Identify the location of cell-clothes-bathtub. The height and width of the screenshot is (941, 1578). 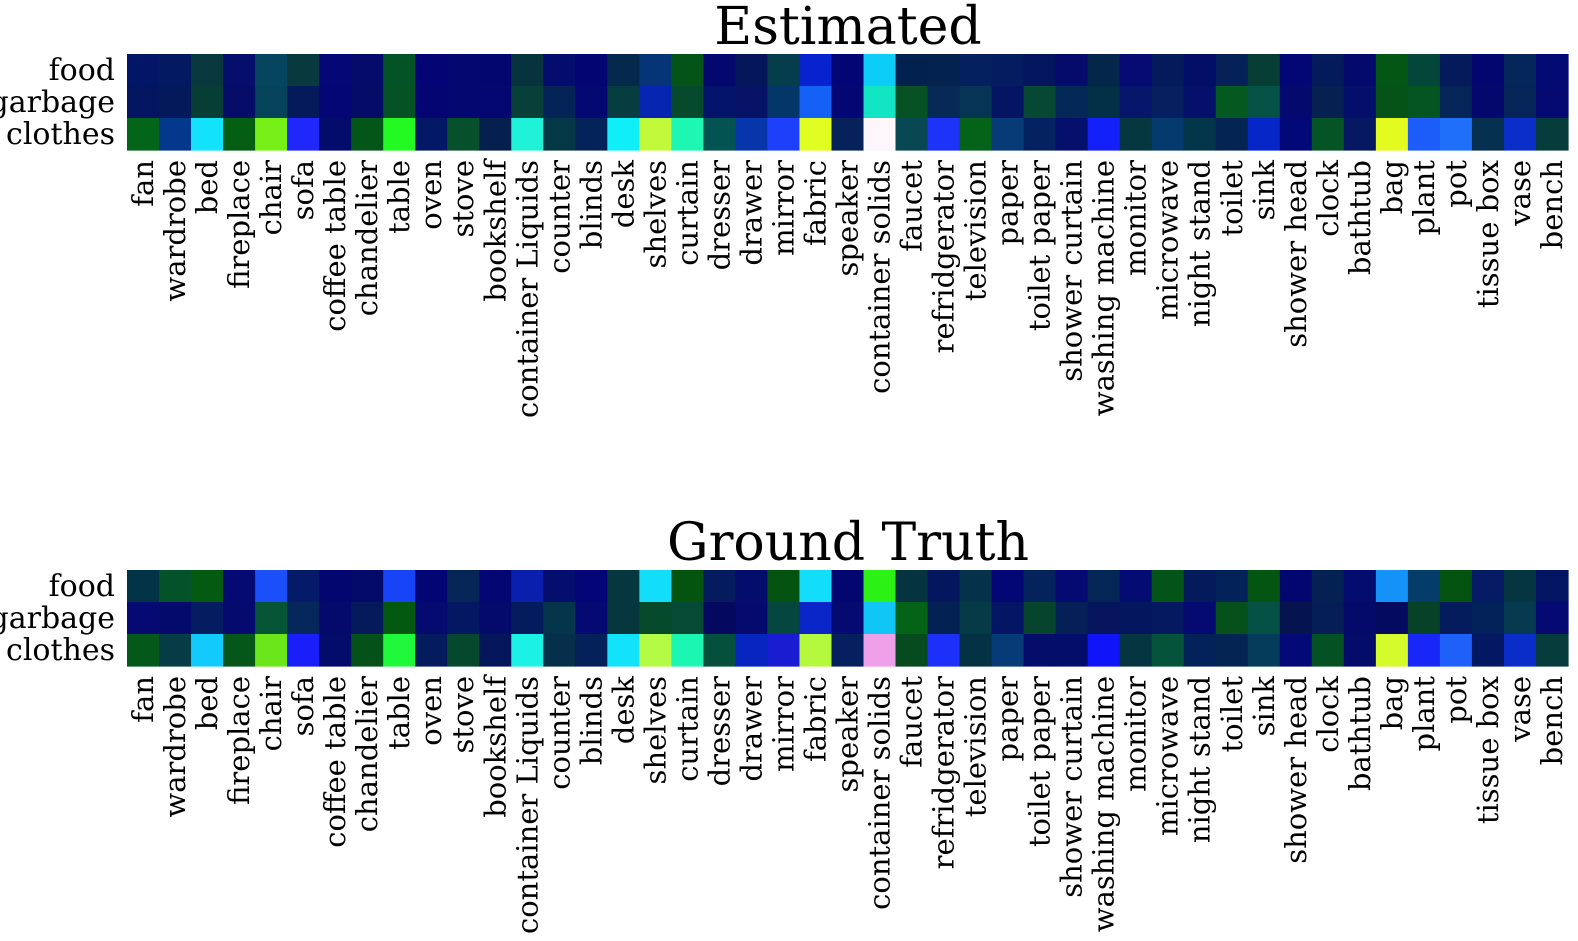
(1360, 134).